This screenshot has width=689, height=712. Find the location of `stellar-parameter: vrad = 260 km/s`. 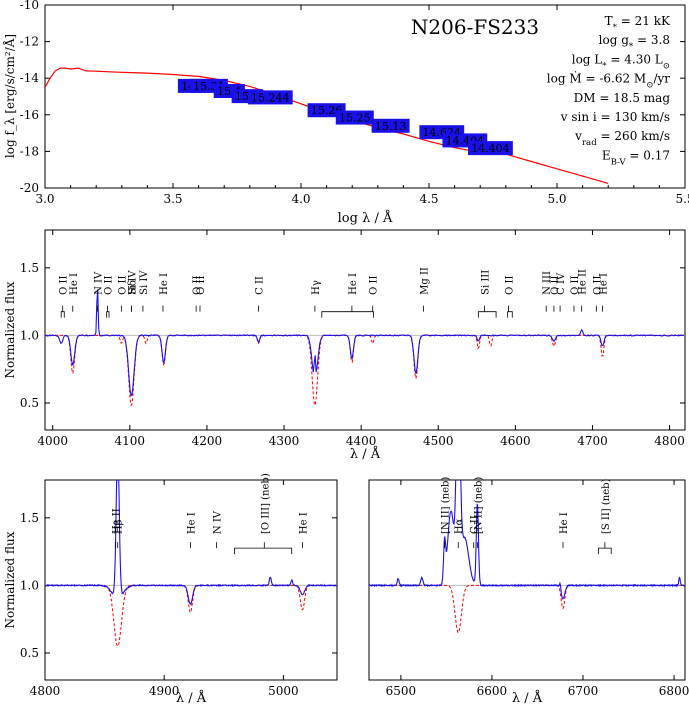

stellar-parameter: vrad = 260 km/s is located at coordinates (622, 138).